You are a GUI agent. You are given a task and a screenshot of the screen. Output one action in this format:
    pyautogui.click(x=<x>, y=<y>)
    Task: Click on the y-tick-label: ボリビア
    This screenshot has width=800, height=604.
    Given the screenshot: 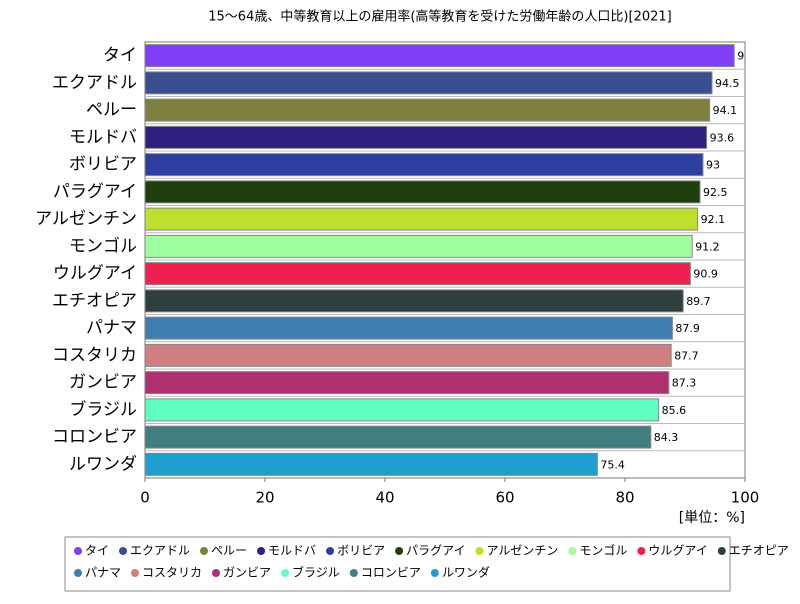 What is the action you would take?
    pyautogui.click(x=103, y=165)
    